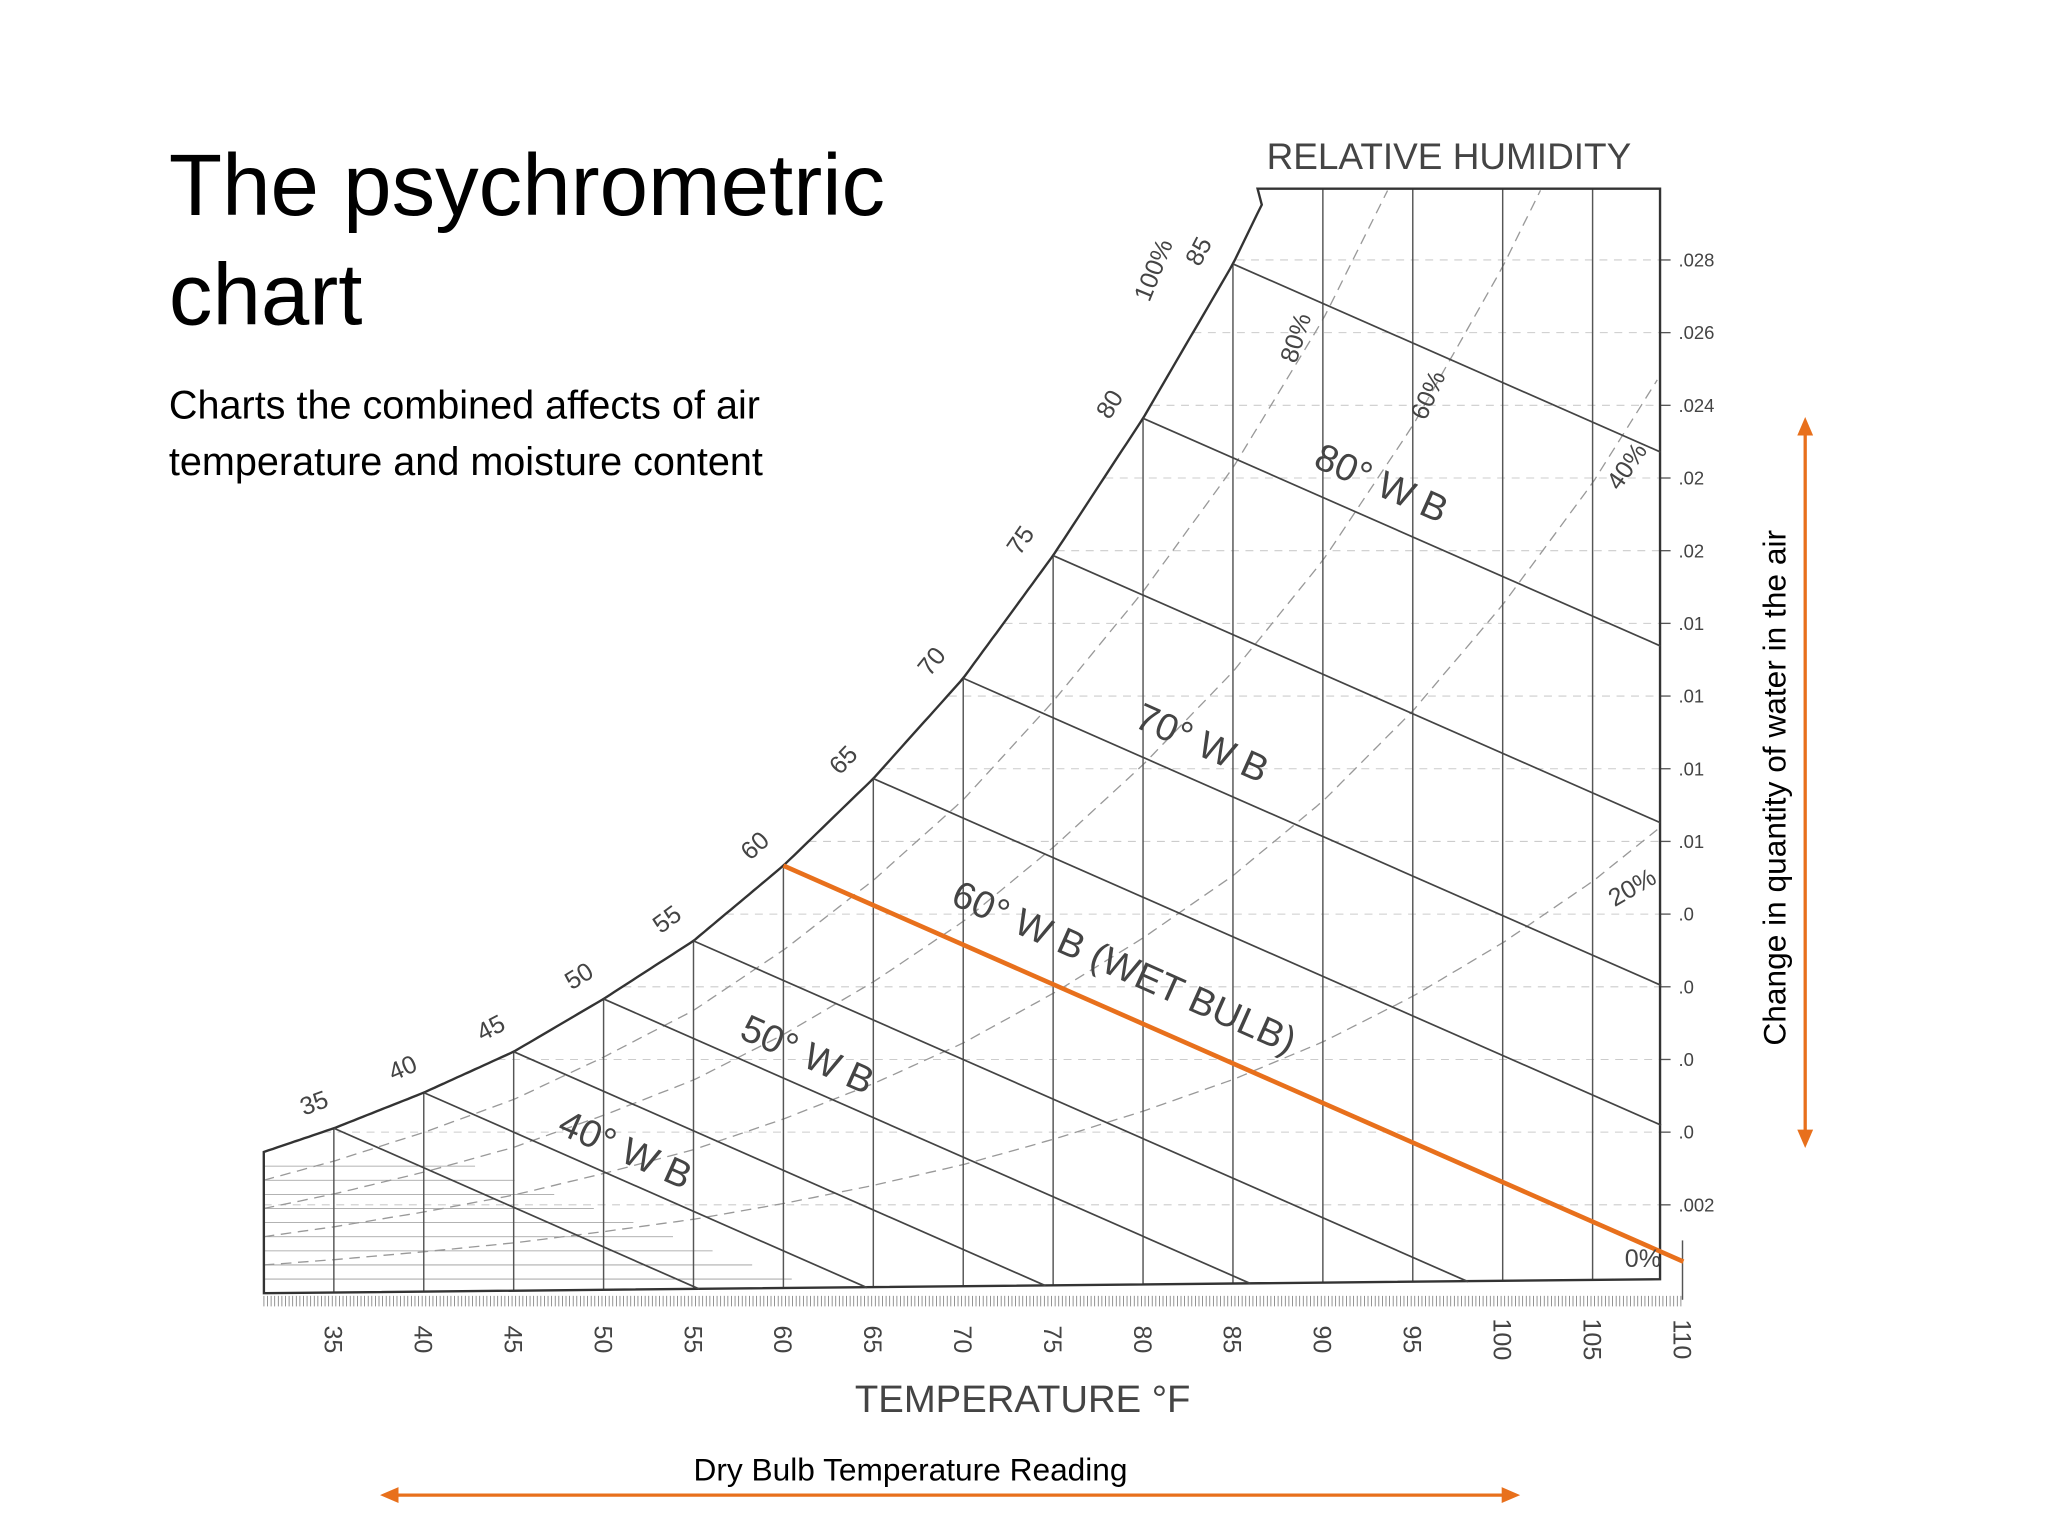 This screenshot has width=2048, height=1536. What do you see at coordinates (512, 1339) in the screenshot?
I see `x-tick-label: 45` at bounding box center [512, 1339].